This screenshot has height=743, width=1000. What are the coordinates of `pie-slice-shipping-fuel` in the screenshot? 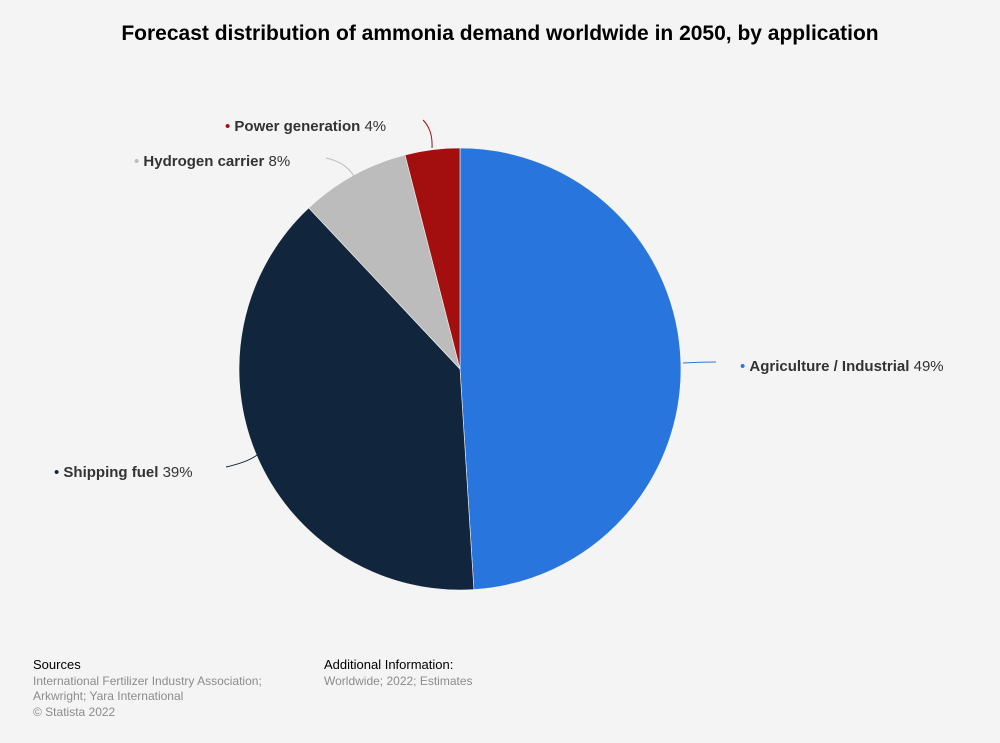 It's located at (356, 399).